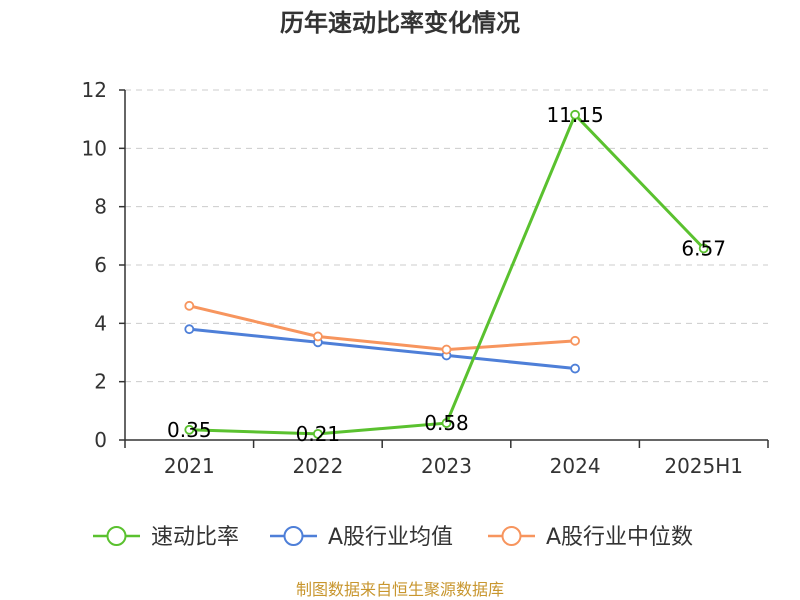 Image resolution: width=800 pixels, height=600 pixels. Describe the element at coordinates (100, 440) in the screenshot. I see `y-tick-label: 0` at that location.